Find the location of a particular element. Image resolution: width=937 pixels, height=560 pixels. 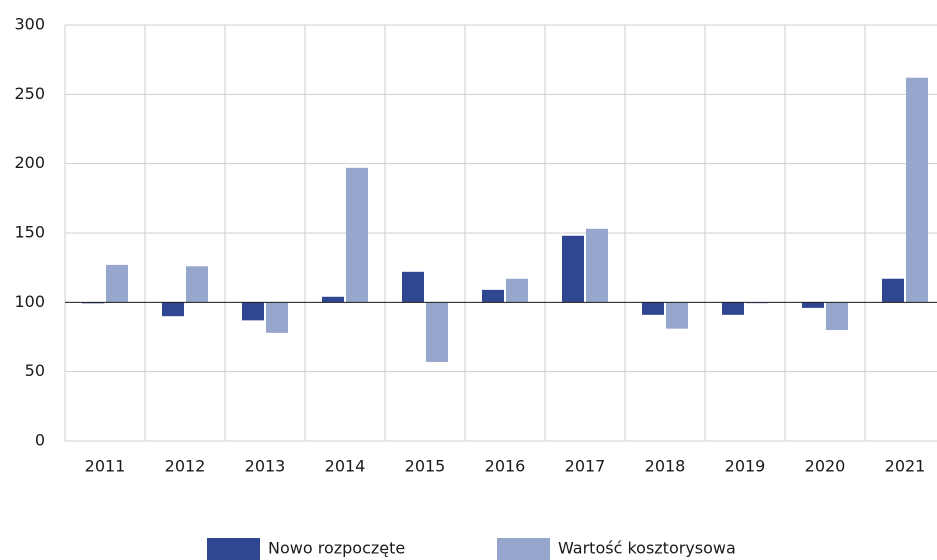

y-tick-label: 250 is located at coordinates (29, 93).